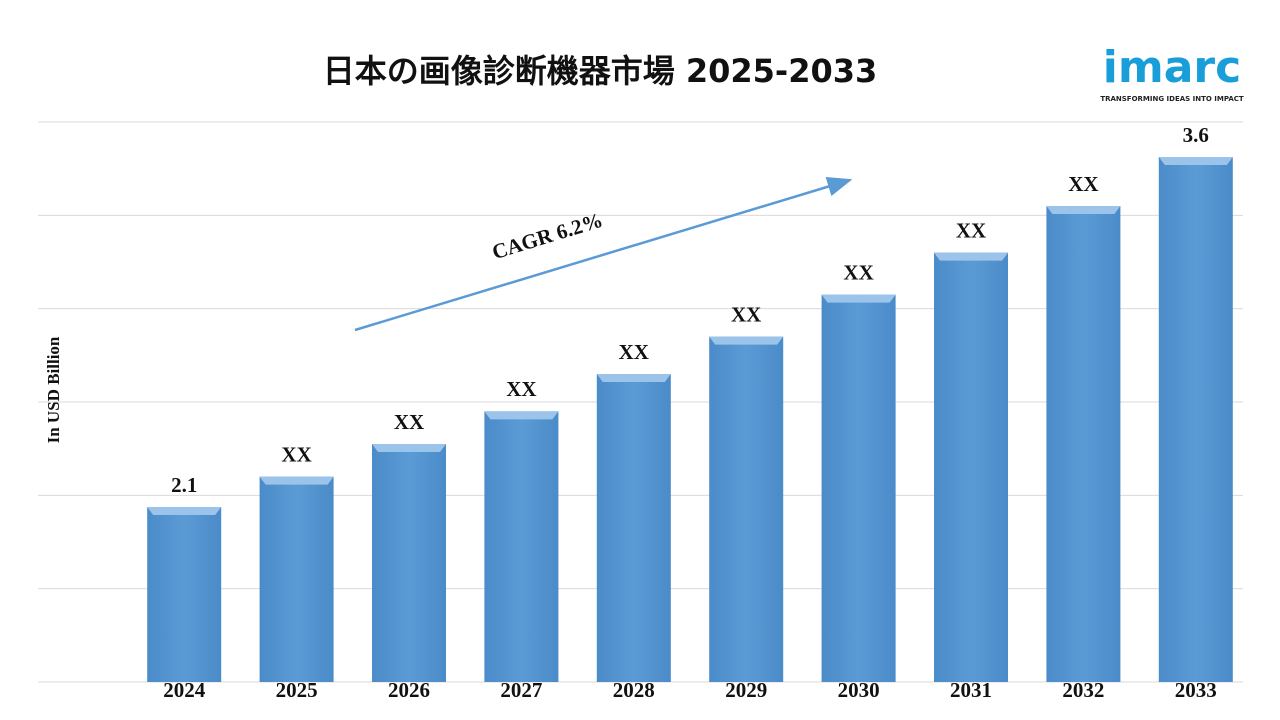  Describe the element at coordinates (297, 690) in the screenshot. I see `x-tick-label: 2025` at that location.